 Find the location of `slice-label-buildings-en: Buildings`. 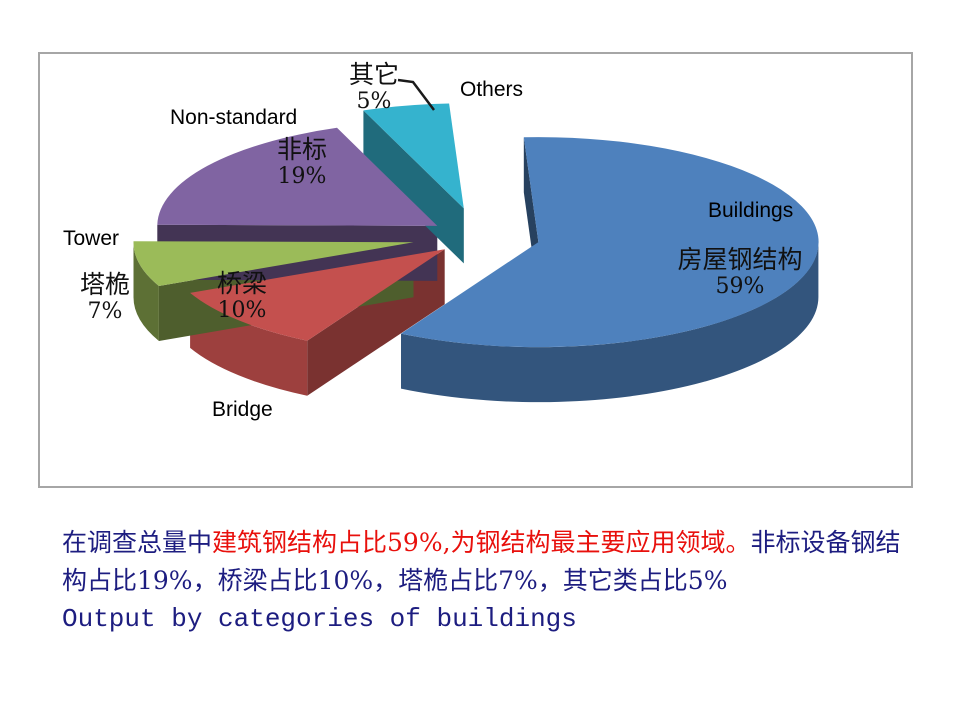

slice-label-buildings-en: Buildings is located at coordinates (751, 210).